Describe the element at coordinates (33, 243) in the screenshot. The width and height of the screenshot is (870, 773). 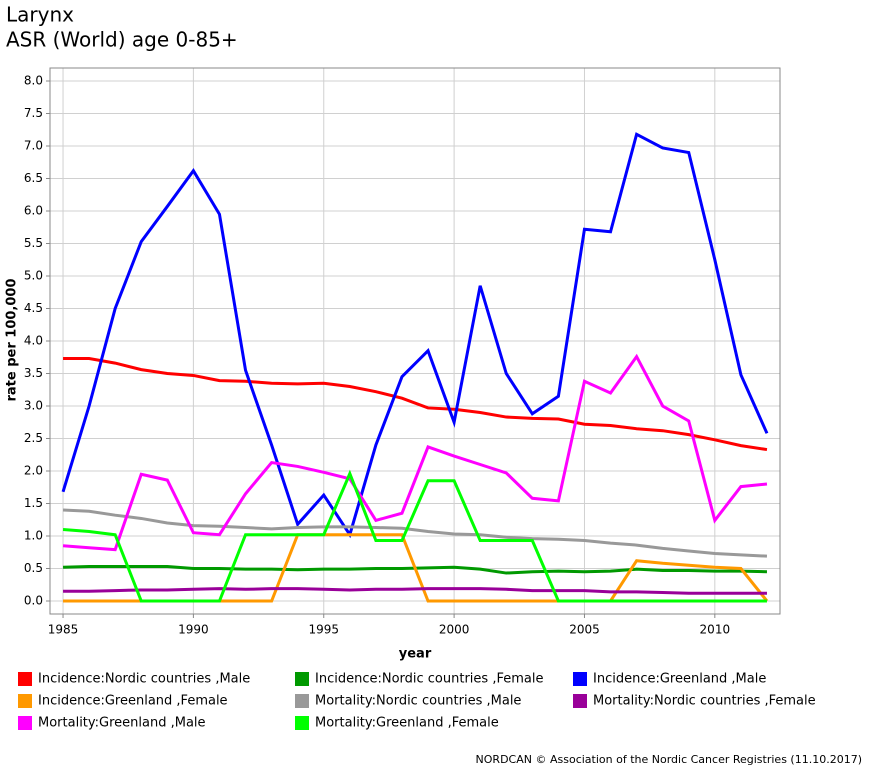
I see `y-tick-label: 5.5` at that location.